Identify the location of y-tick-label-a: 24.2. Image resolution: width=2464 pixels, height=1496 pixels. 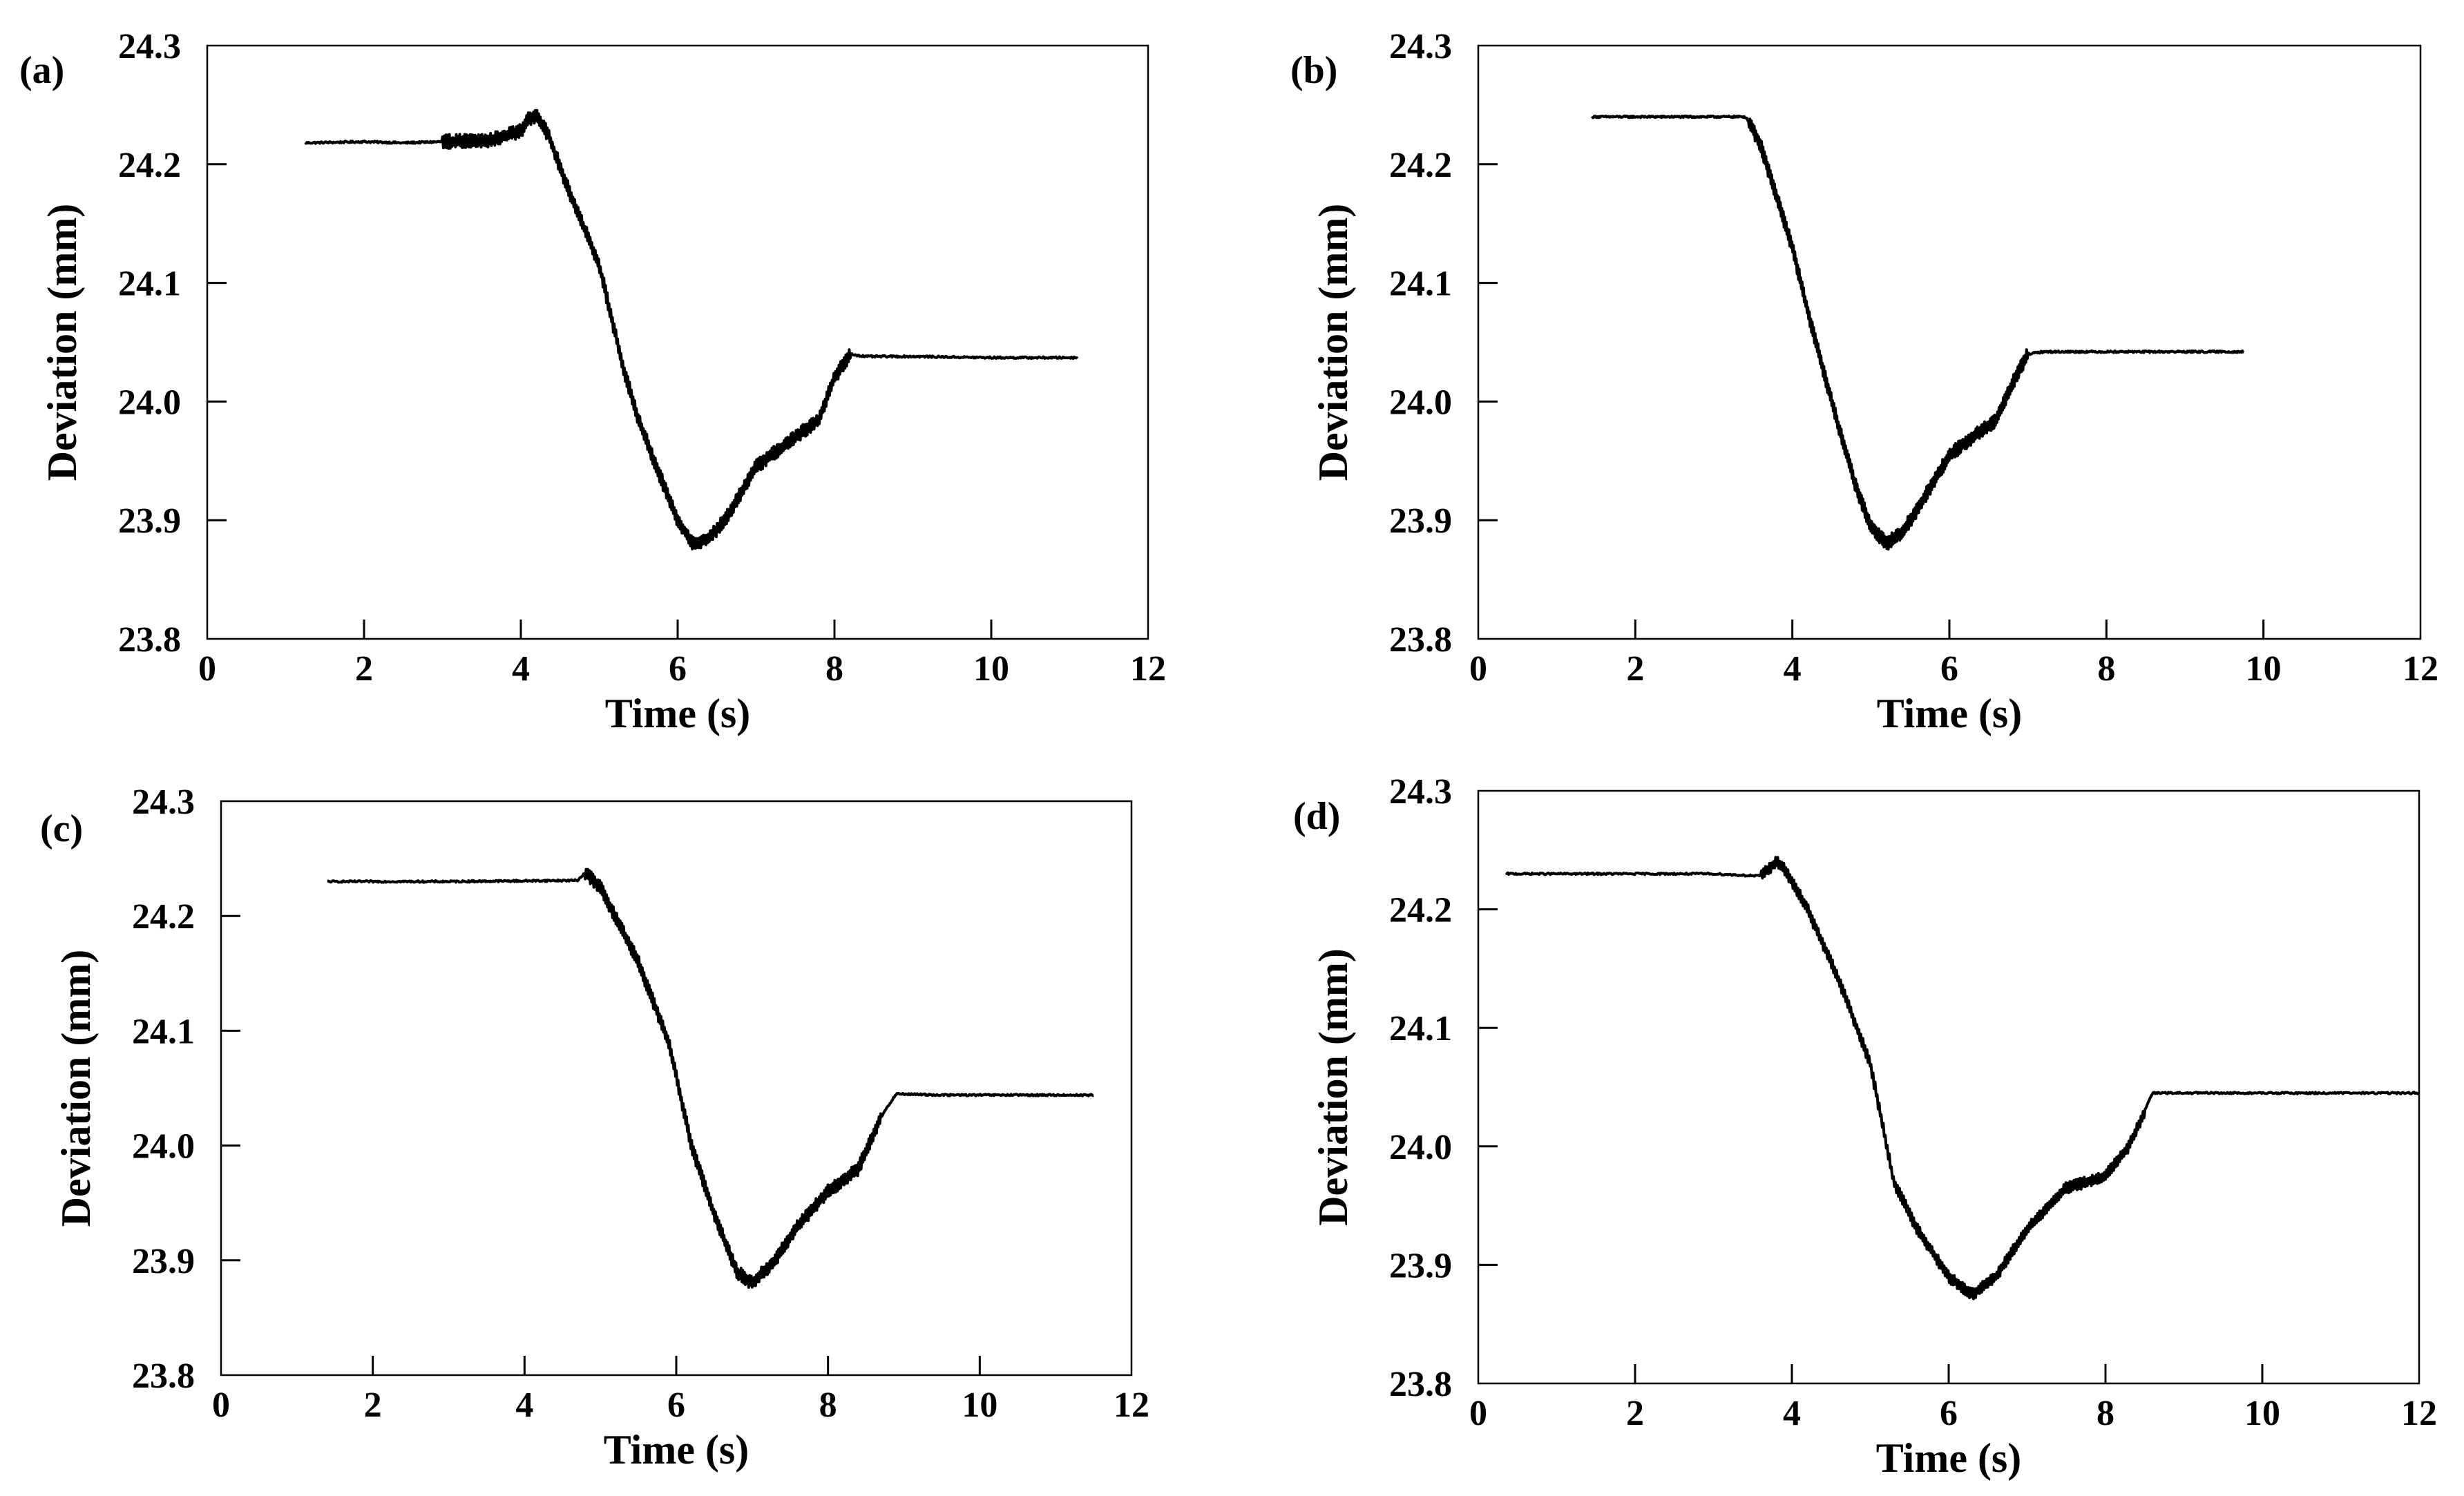
(149, 165).